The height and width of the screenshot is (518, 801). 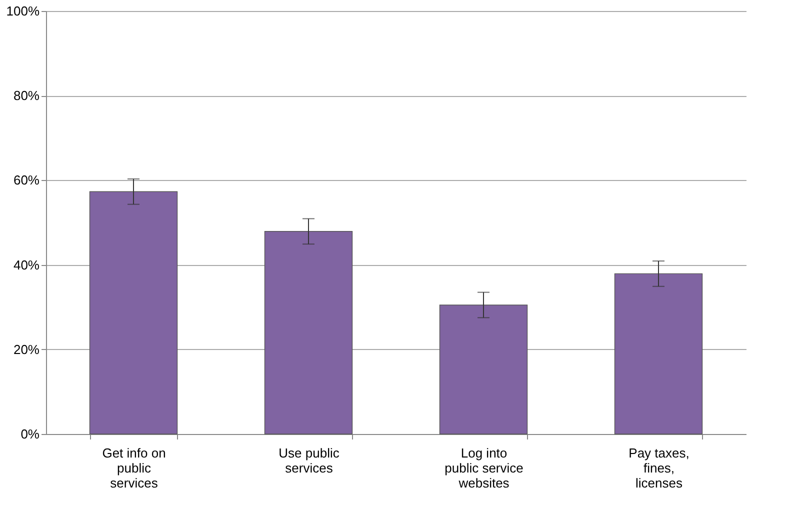 I want to click on y-tick-label: 60%, so click(x=26, y=180).